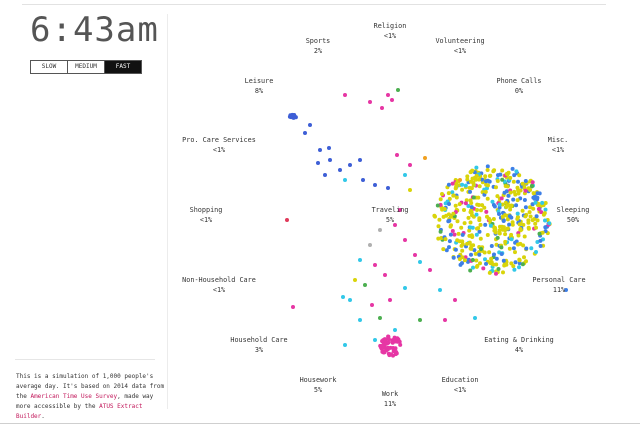 The image size is (640, 431). Describe the element at coordinates (123, 67) in the screenshot. I see `speed-fast-button: FAST` at that location.